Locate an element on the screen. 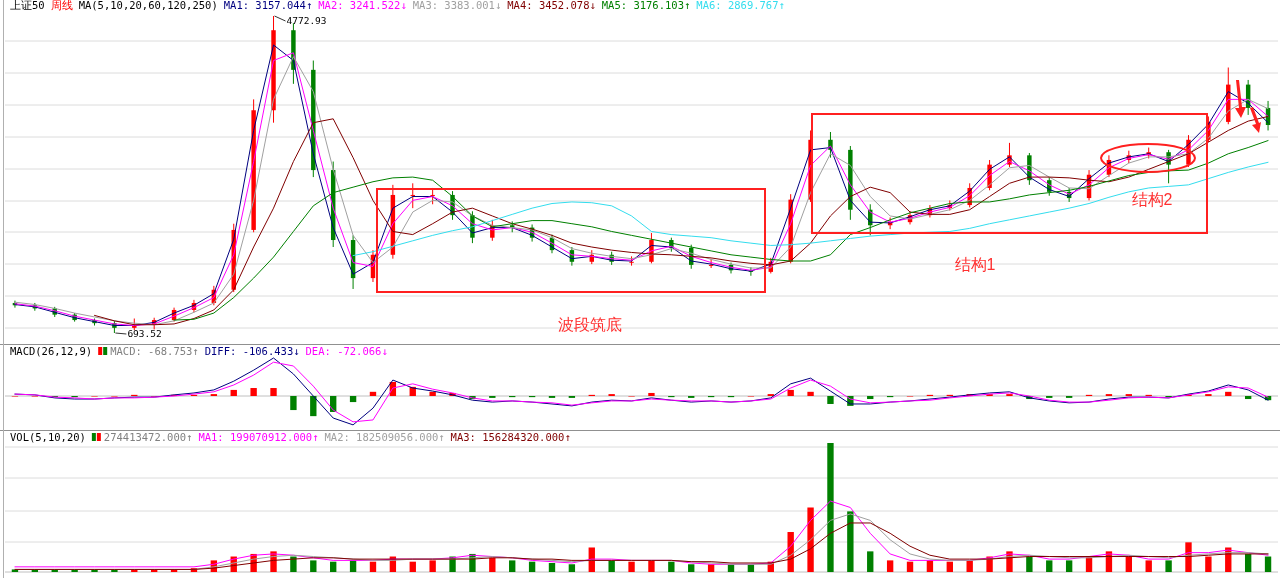  chart-title: MACD(26,12,9) is located at coordinates (51, 351).